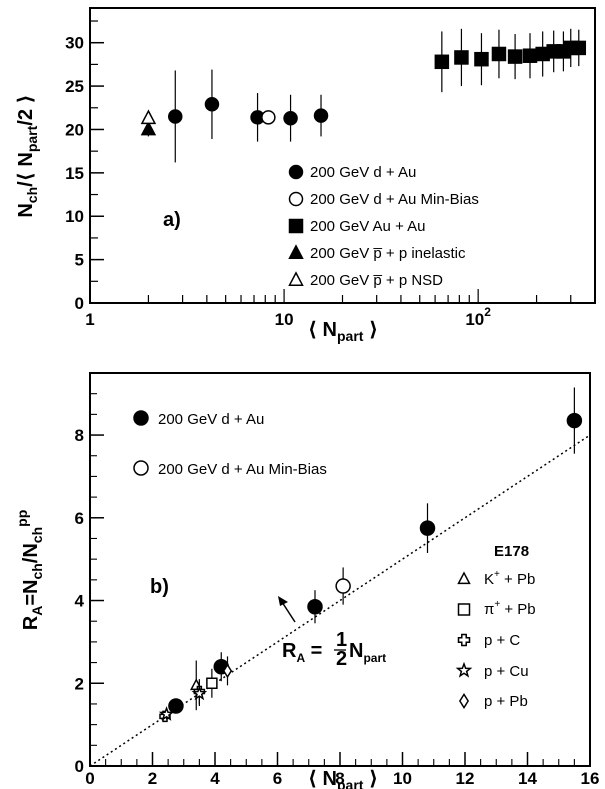  I want to click on panel-b-label: b), so click(159, 587).